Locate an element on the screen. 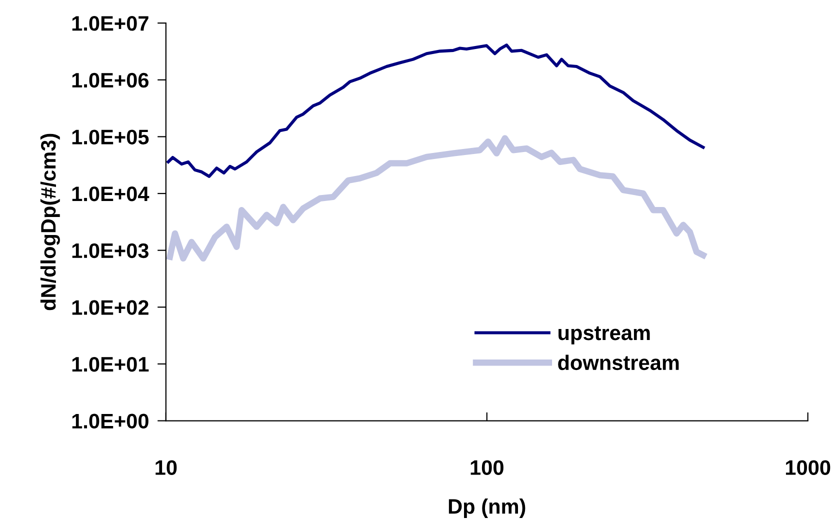 The height and width of the screenshot is (524, 838). y-tick-label: 1.0E+01 is located at coordinates (110, 364).